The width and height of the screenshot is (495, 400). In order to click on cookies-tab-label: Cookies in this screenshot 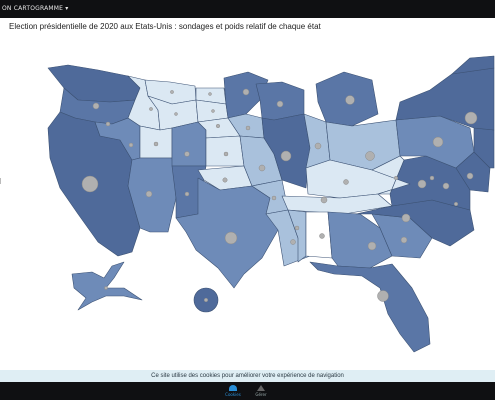, I will do `click(233, 394)`.